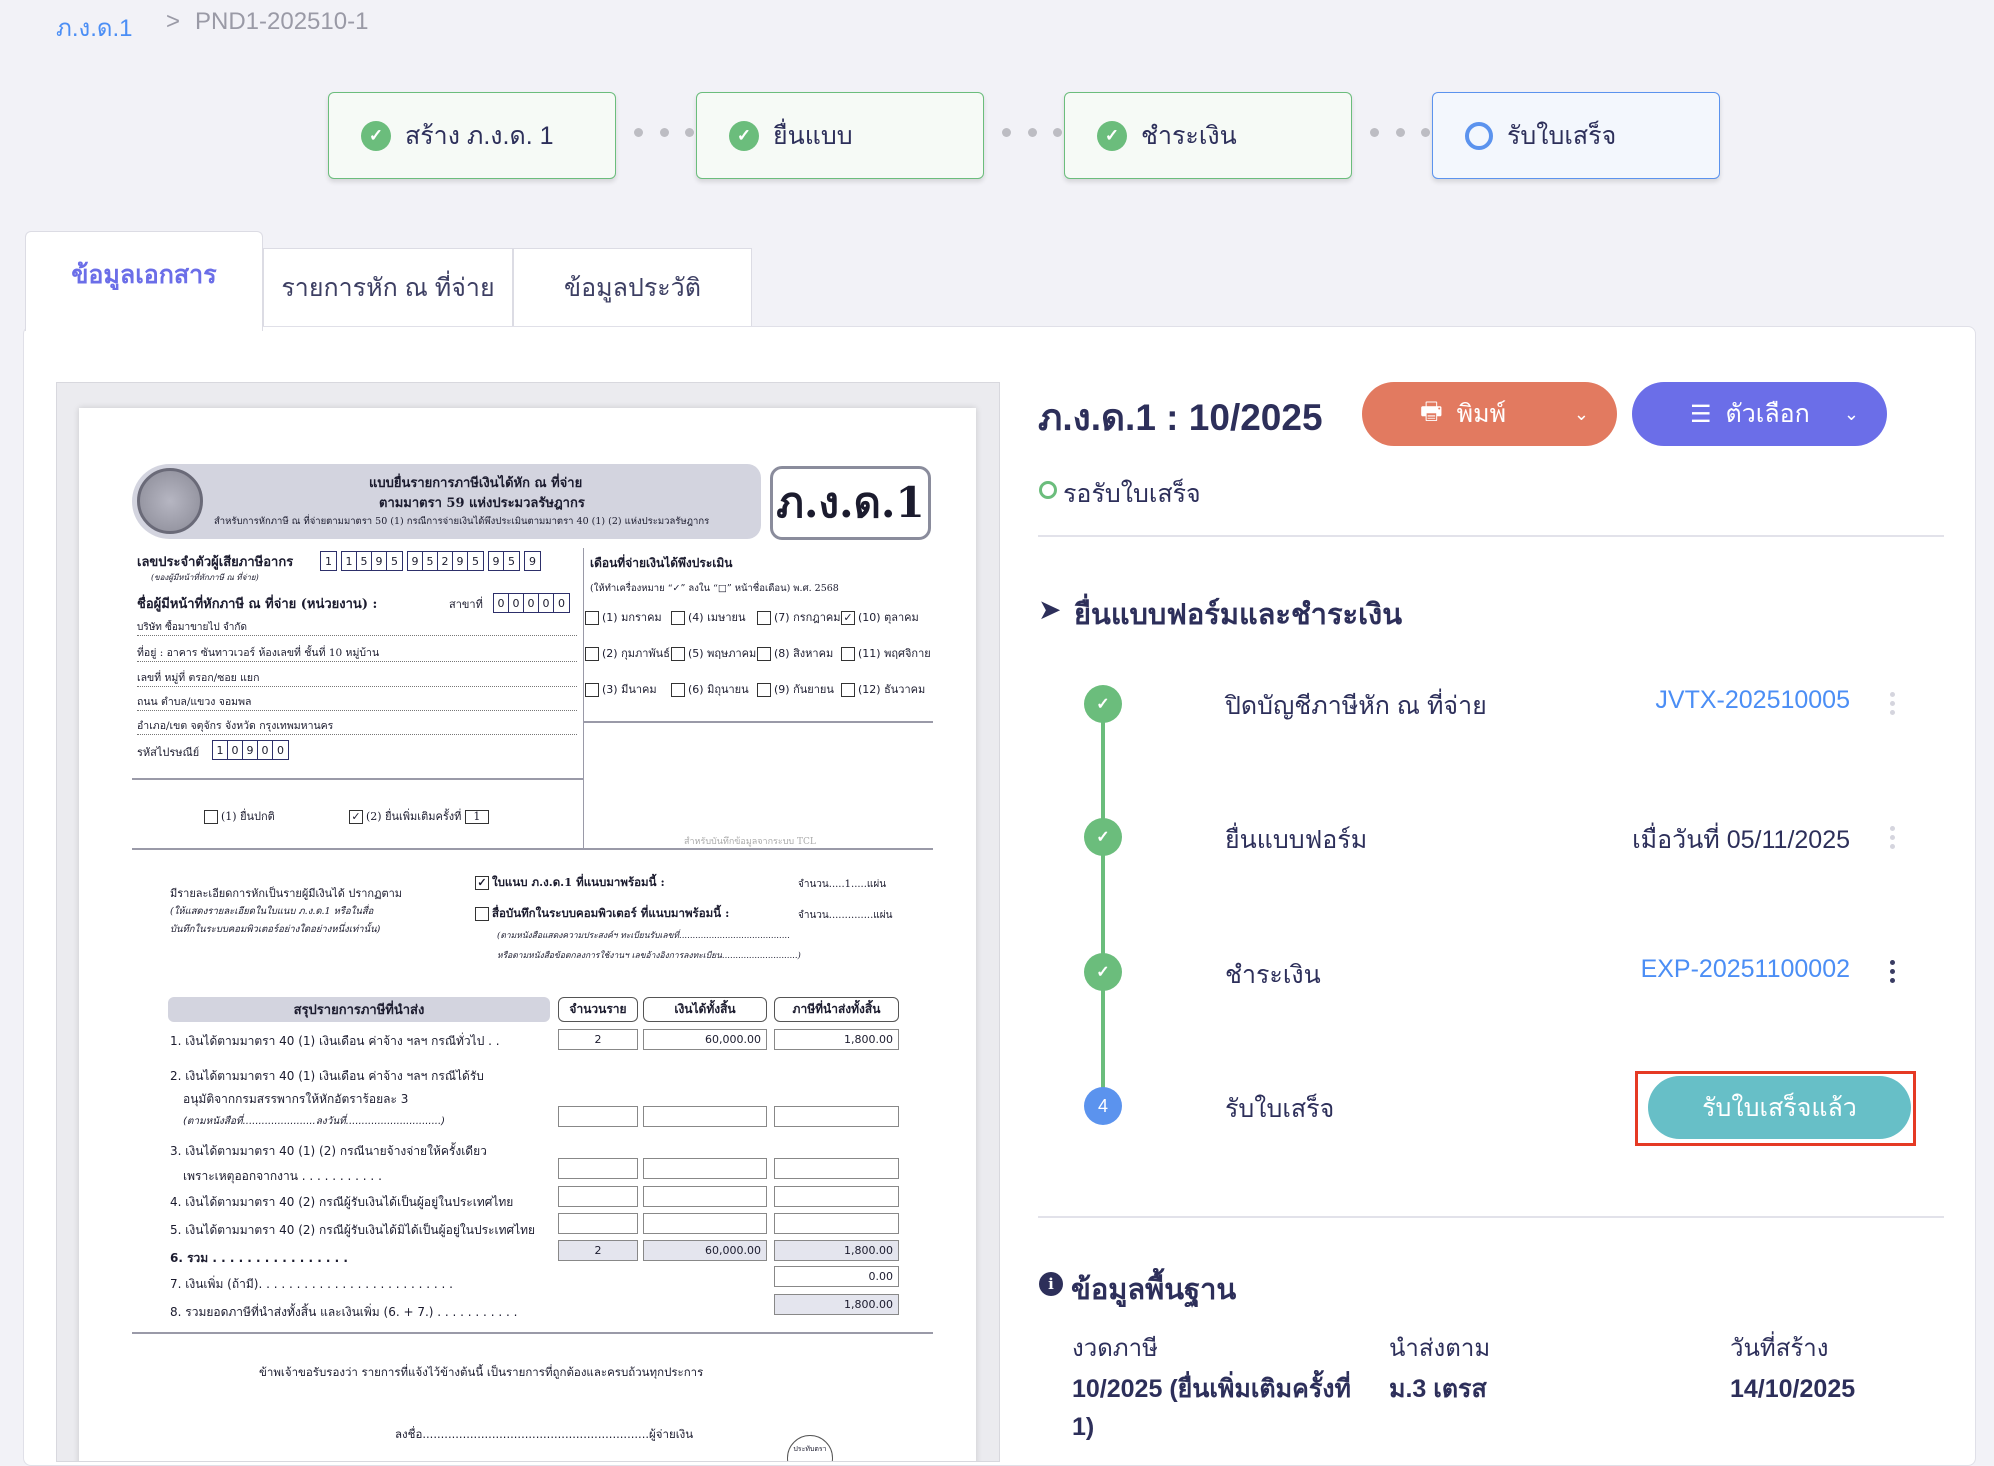 This screenshot has height=1466, width=1994. Describe the element at coordinates (598, 1196) in the screenshot. I see `row4-count` at that location.